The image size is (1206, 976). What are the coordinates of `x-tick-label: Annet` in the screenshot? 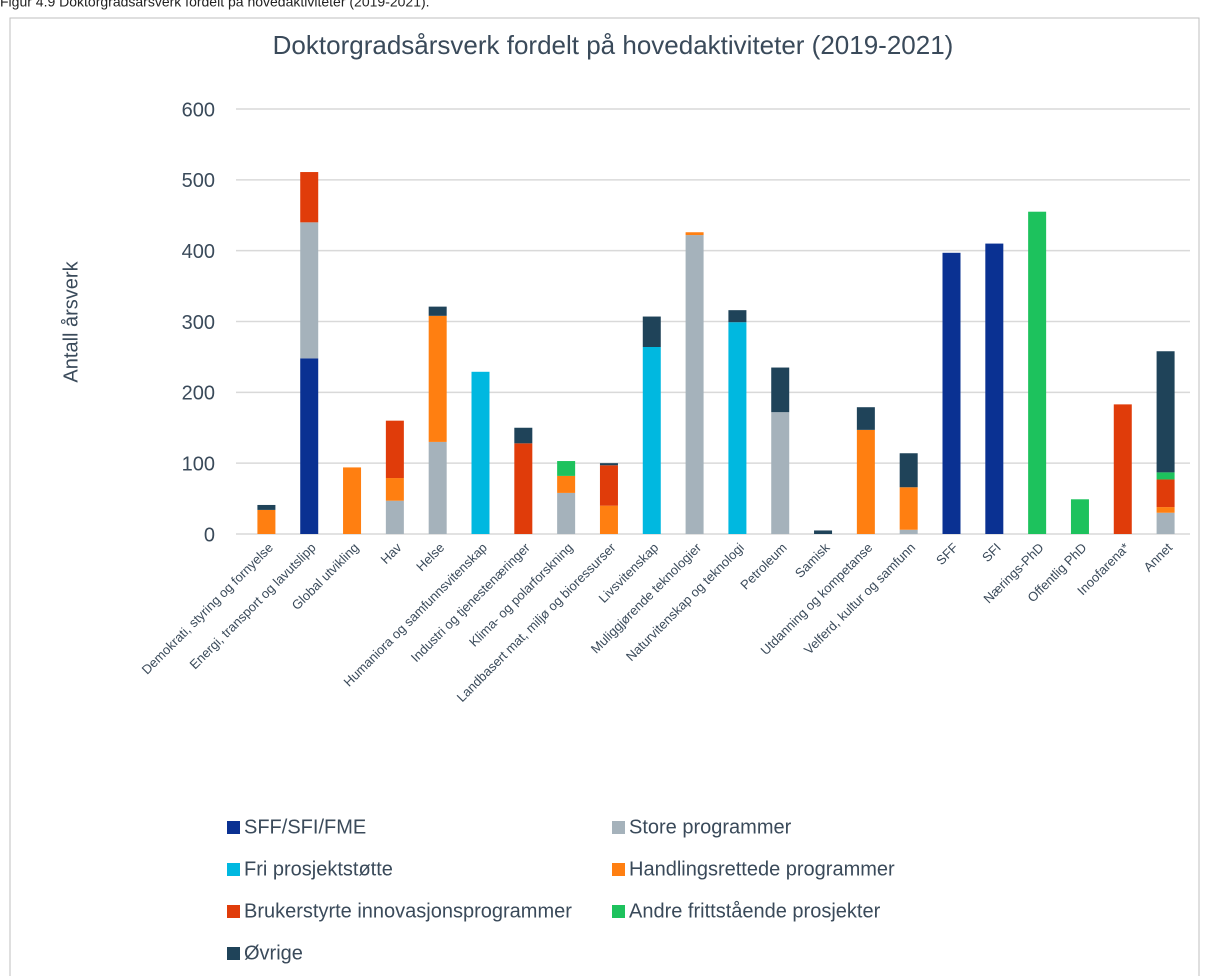 It's located at (1158, 557).